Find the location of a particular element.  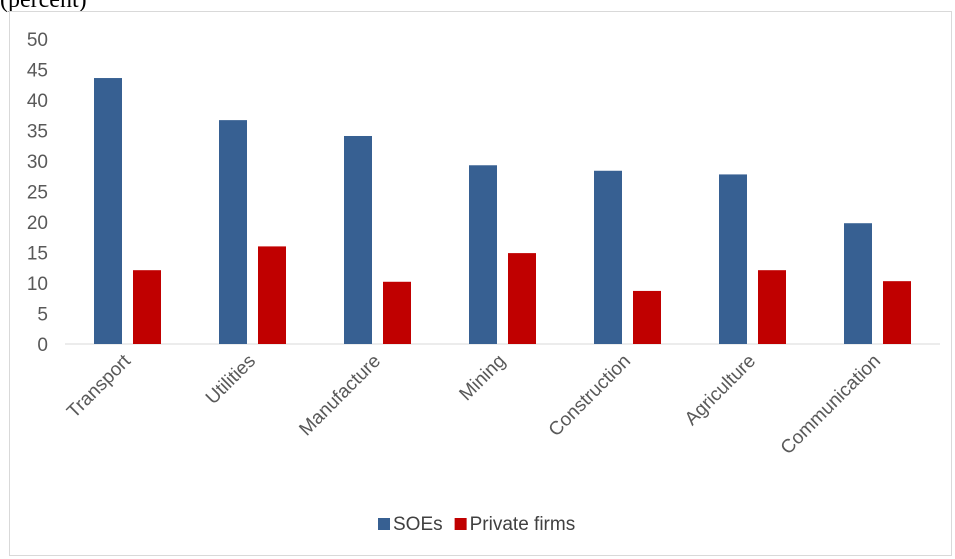

y-tick-label: 0 is located at coordinates (42, 345).